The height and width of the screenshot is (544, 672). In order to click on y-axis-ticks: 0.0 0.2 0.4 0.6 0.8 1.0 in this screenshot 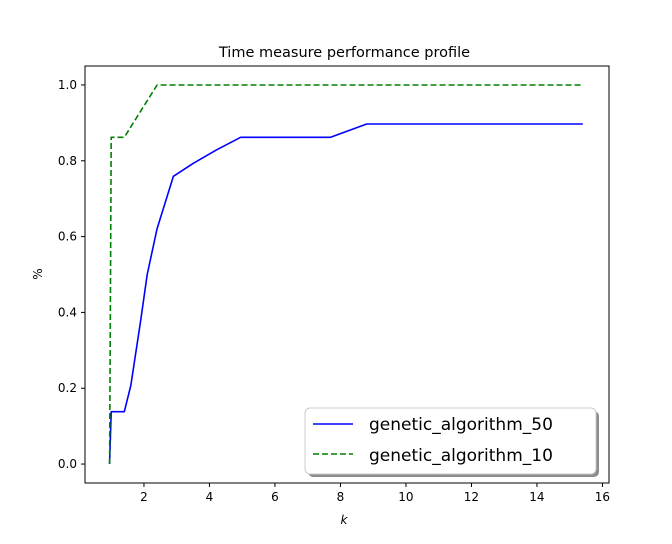, I will do `click(71, 274)`.